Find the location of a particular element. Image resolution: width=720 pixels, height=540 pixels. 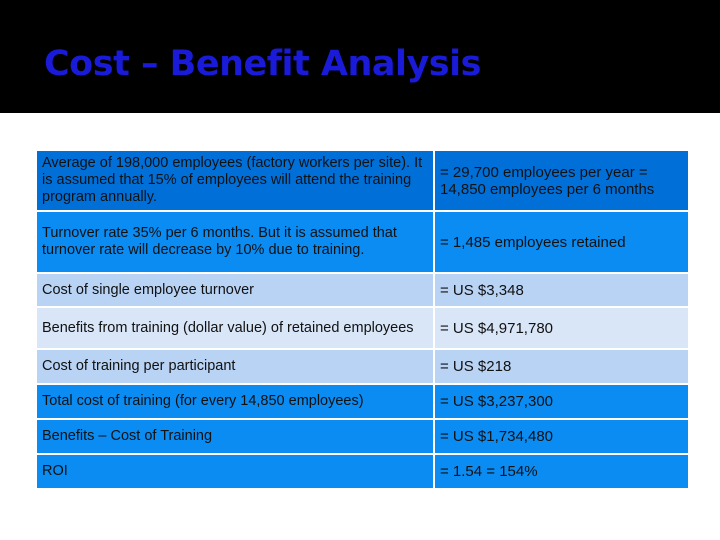

row-label: Cost of single employee turnover is located at coordinates (236, 290).